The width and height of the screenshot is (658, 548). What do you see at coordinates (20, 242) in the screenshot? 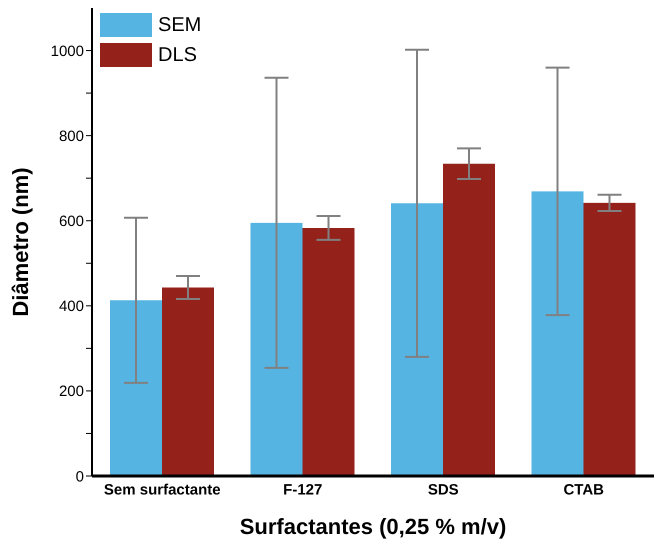
I see `y-axis-title: Diâmetro (nm)` at bounding box center [20, 242].